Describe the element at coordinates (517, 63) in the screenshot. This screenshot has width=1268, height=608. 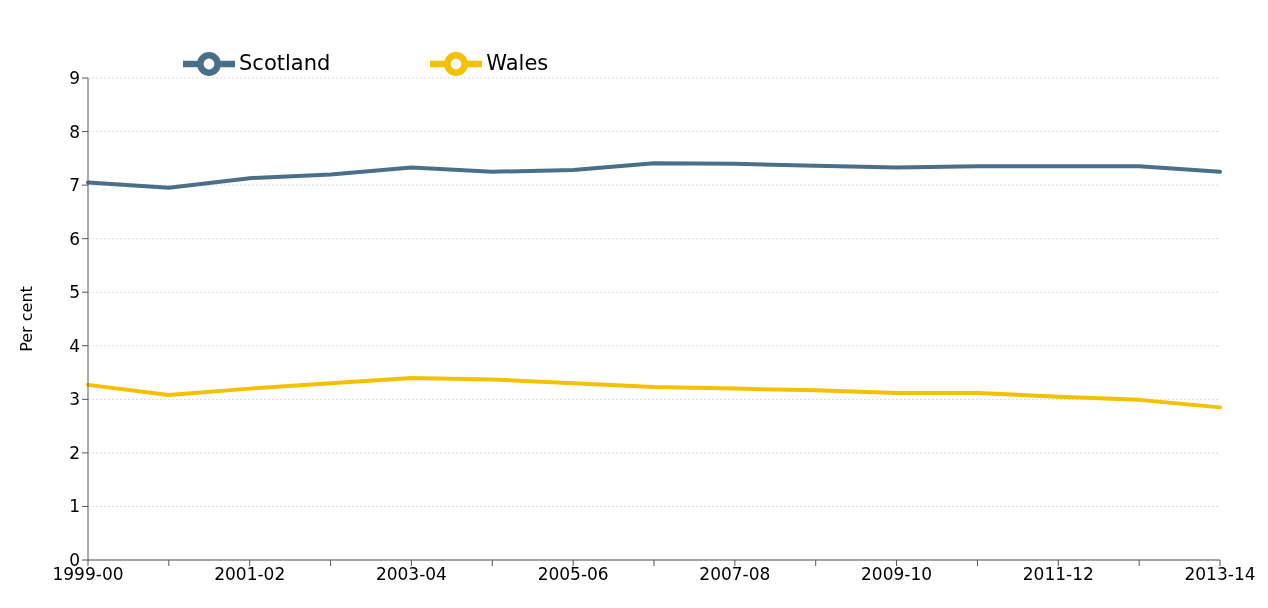
I see `legend-label: Wales` at that location.